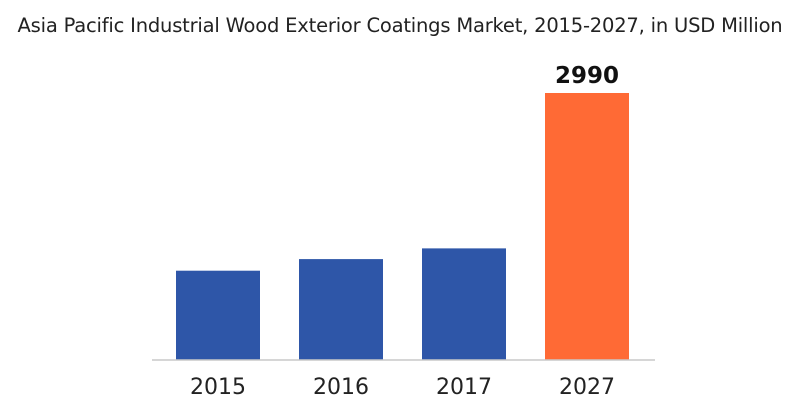 The height and width of the screenshot is (400, 800). What do you see at coordinates (341, 387) in the screenshot?
I see `x-tick-label-2016: 2016` at bounding box center [341, 387].